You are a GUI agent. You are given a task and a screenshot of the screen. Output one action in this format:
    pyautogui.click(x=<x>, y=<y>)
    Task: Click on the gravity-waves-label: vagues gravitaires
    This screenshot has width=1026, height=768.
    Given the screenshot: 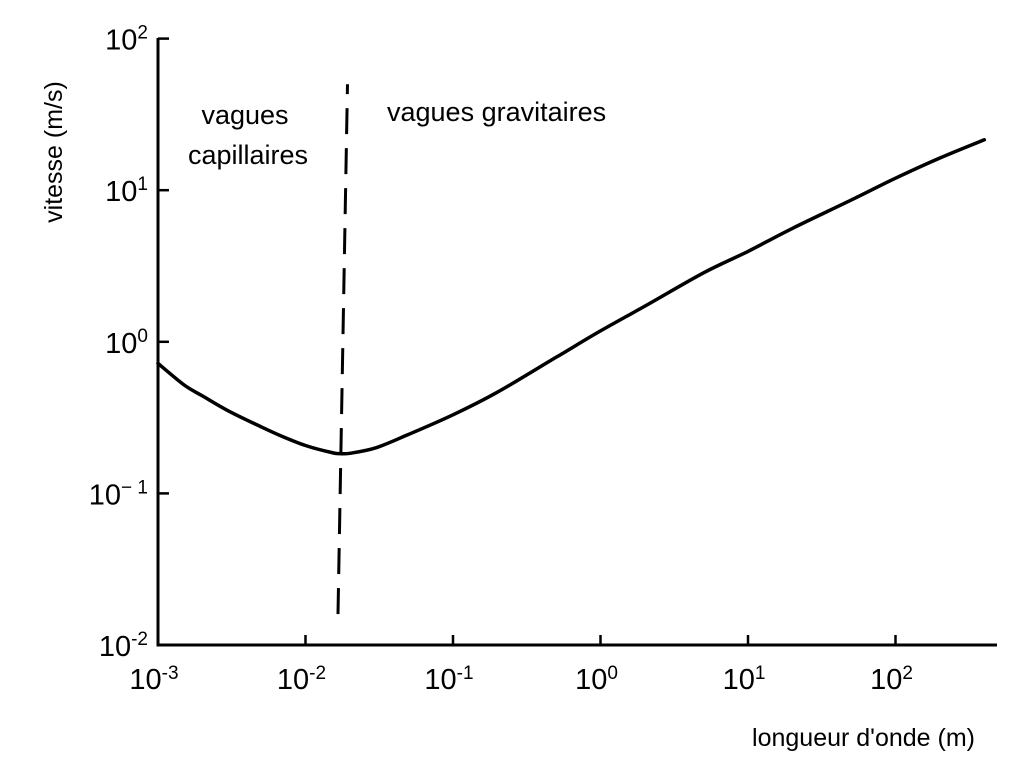 What is the action you would take?
    pyautogui.click(x=496, y=112)
    